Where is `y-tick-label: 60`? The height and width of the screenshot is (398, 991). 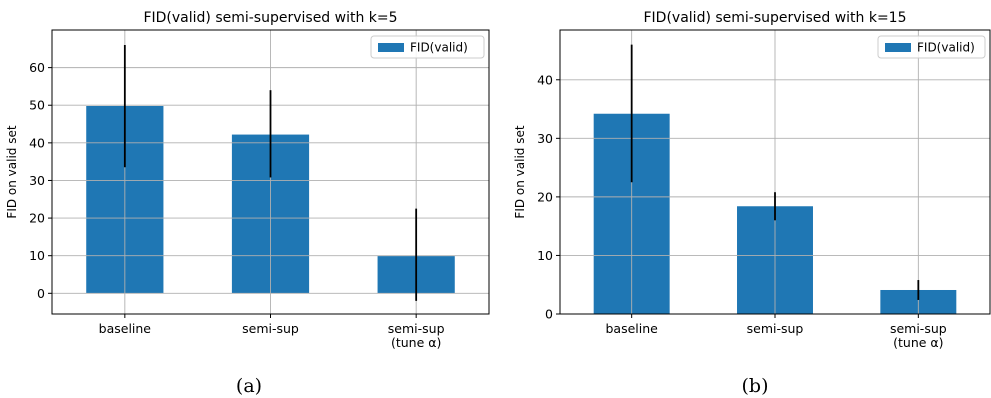
y-tick-label: 60 is located at coordinates (37, 67).